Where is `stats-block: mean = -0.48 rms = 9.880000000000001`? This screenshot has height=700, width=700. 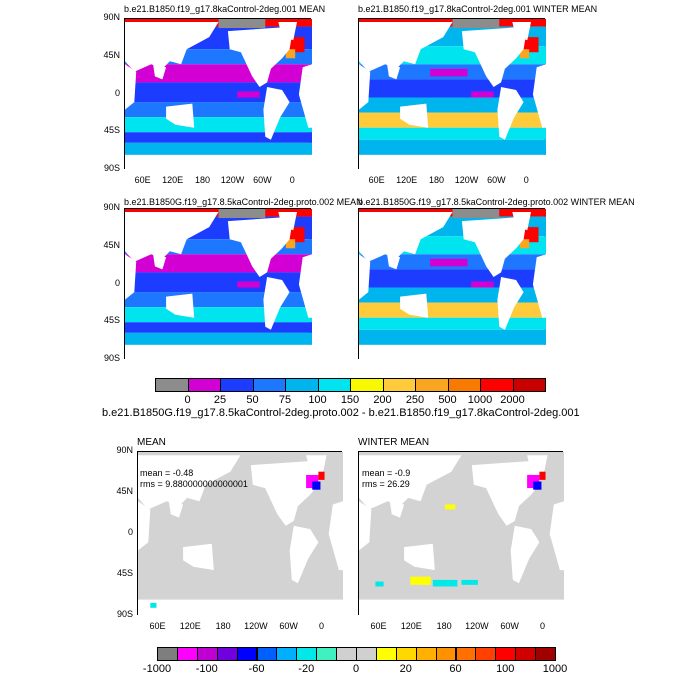
stats-block: mean = -0.48 rms = 9.880000000000001 is located at coordinates (194, 479).